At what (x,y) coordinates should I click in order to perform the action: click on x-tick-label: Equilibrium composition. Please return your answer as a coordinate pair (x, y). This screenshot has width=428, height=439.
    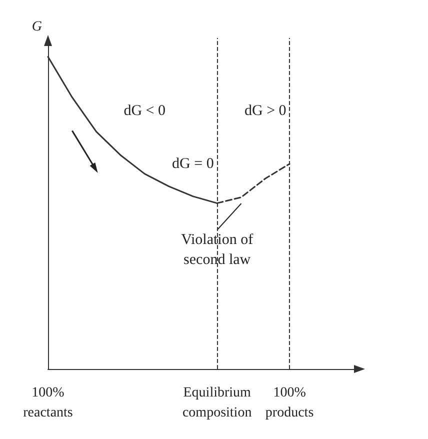
    Looking at the image, I should click on (217, 403).